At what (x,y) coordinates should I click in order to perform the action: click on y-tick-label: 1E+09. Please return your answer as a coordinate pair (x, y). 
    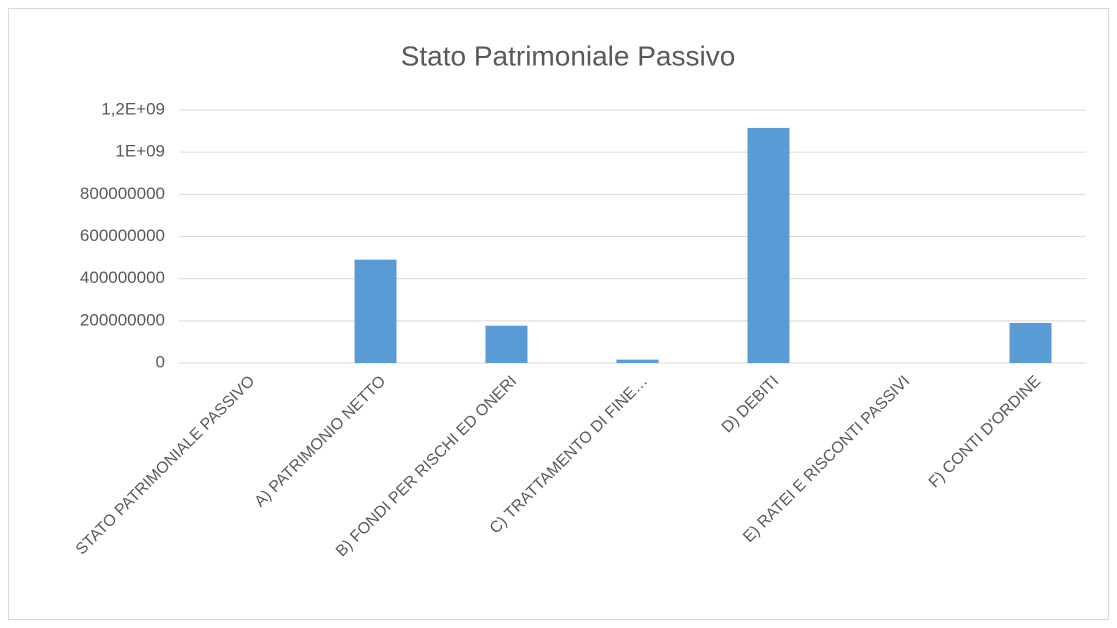
    Looking at the image, I should click on (140, 151).